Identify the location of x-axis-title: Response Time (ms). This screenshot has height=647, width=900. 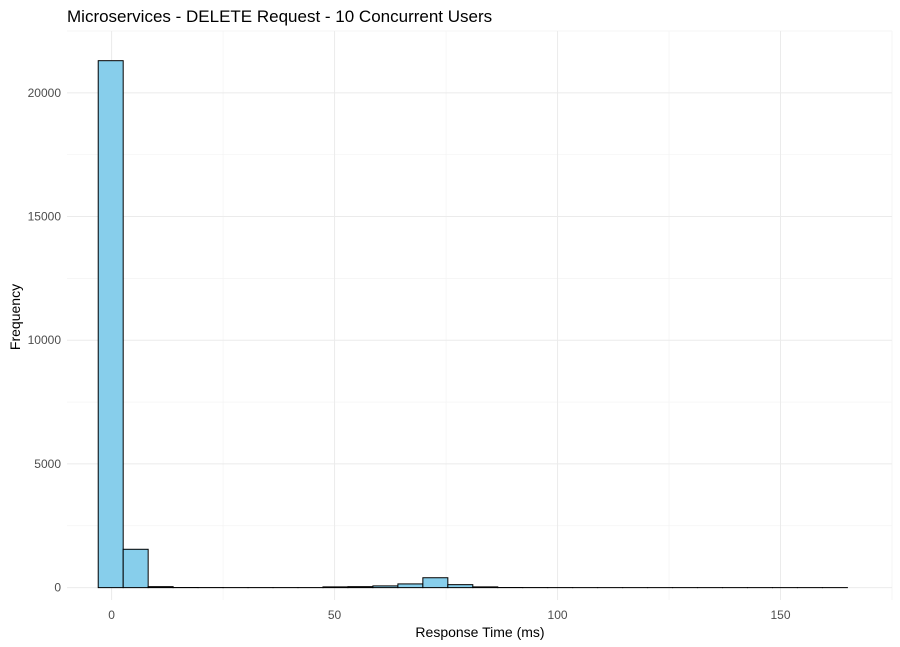
(479, 632).